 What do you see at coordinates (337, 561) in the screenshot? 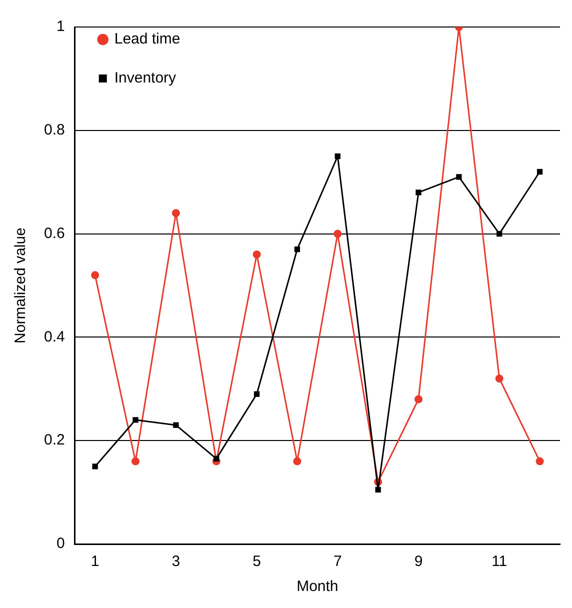
I see `x-tick-label: 7` at bounding box center [337, 561].